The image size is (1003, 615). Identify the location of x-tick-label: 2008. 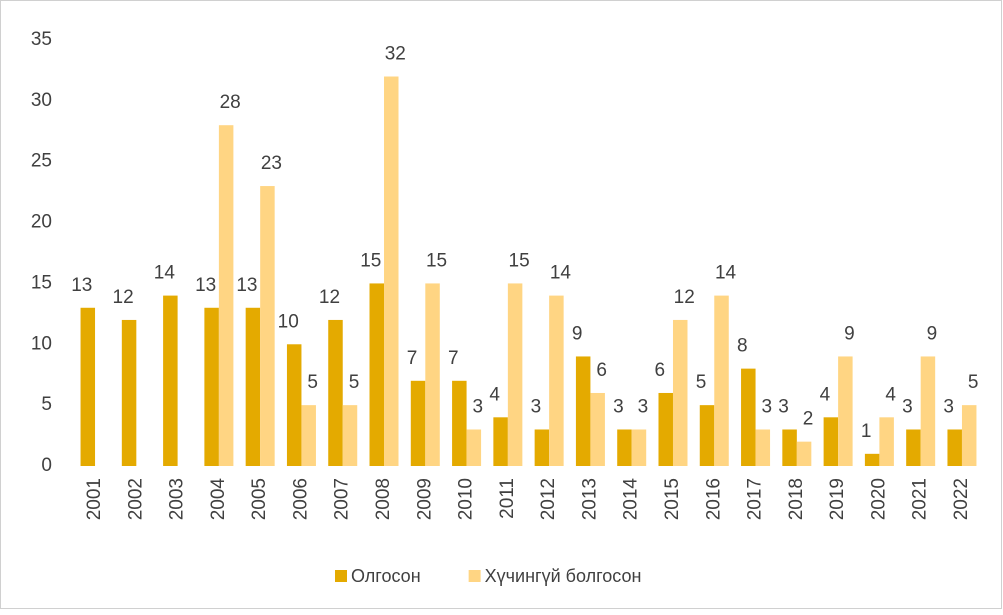
(383, 499).